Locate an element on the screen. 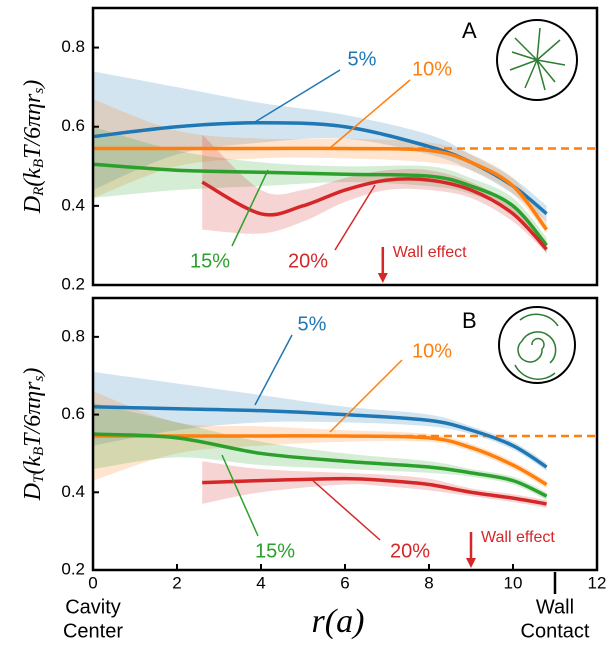 The image size is (615, 650). x-end-label: Contact is located at coordinates (555, 631).